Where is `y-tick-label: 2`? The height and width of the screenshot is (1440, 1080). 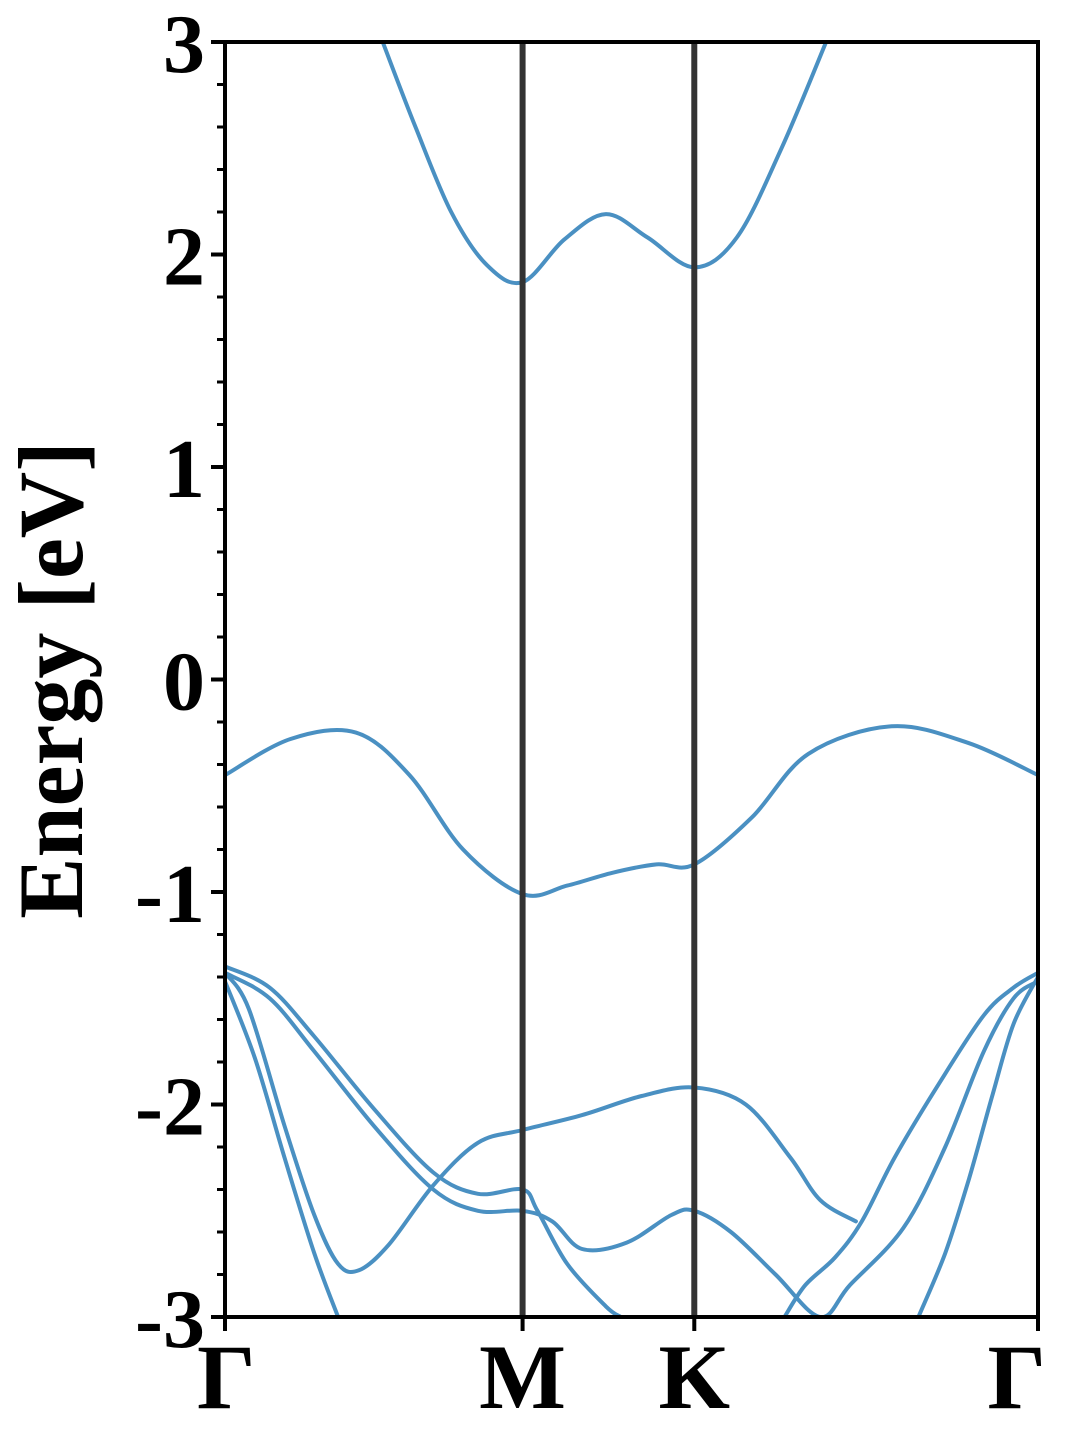
y-tick-label: 2 is located at coordinates (184, 257).